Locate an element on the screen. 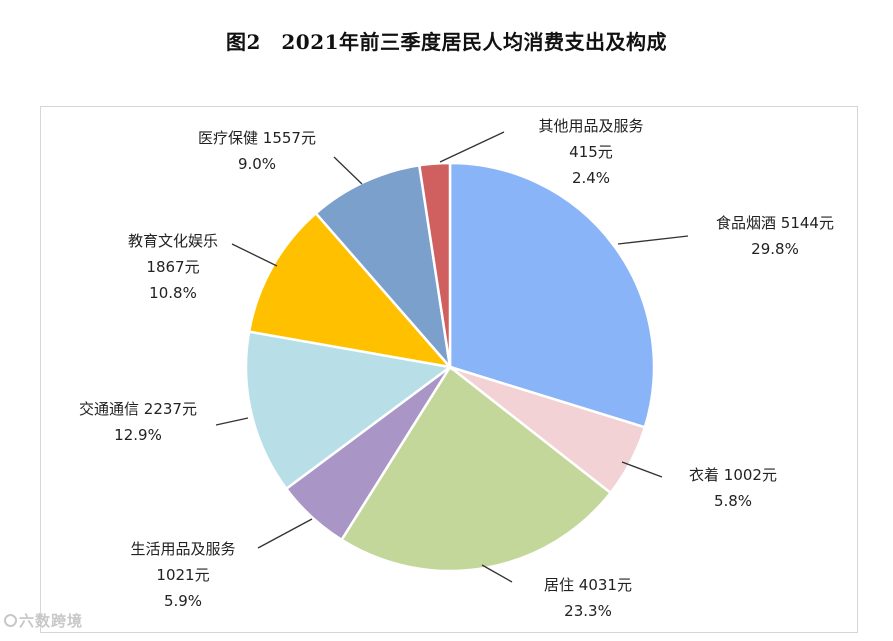  slice-percent-label: 23.3% is located at coordinates (588, 611).